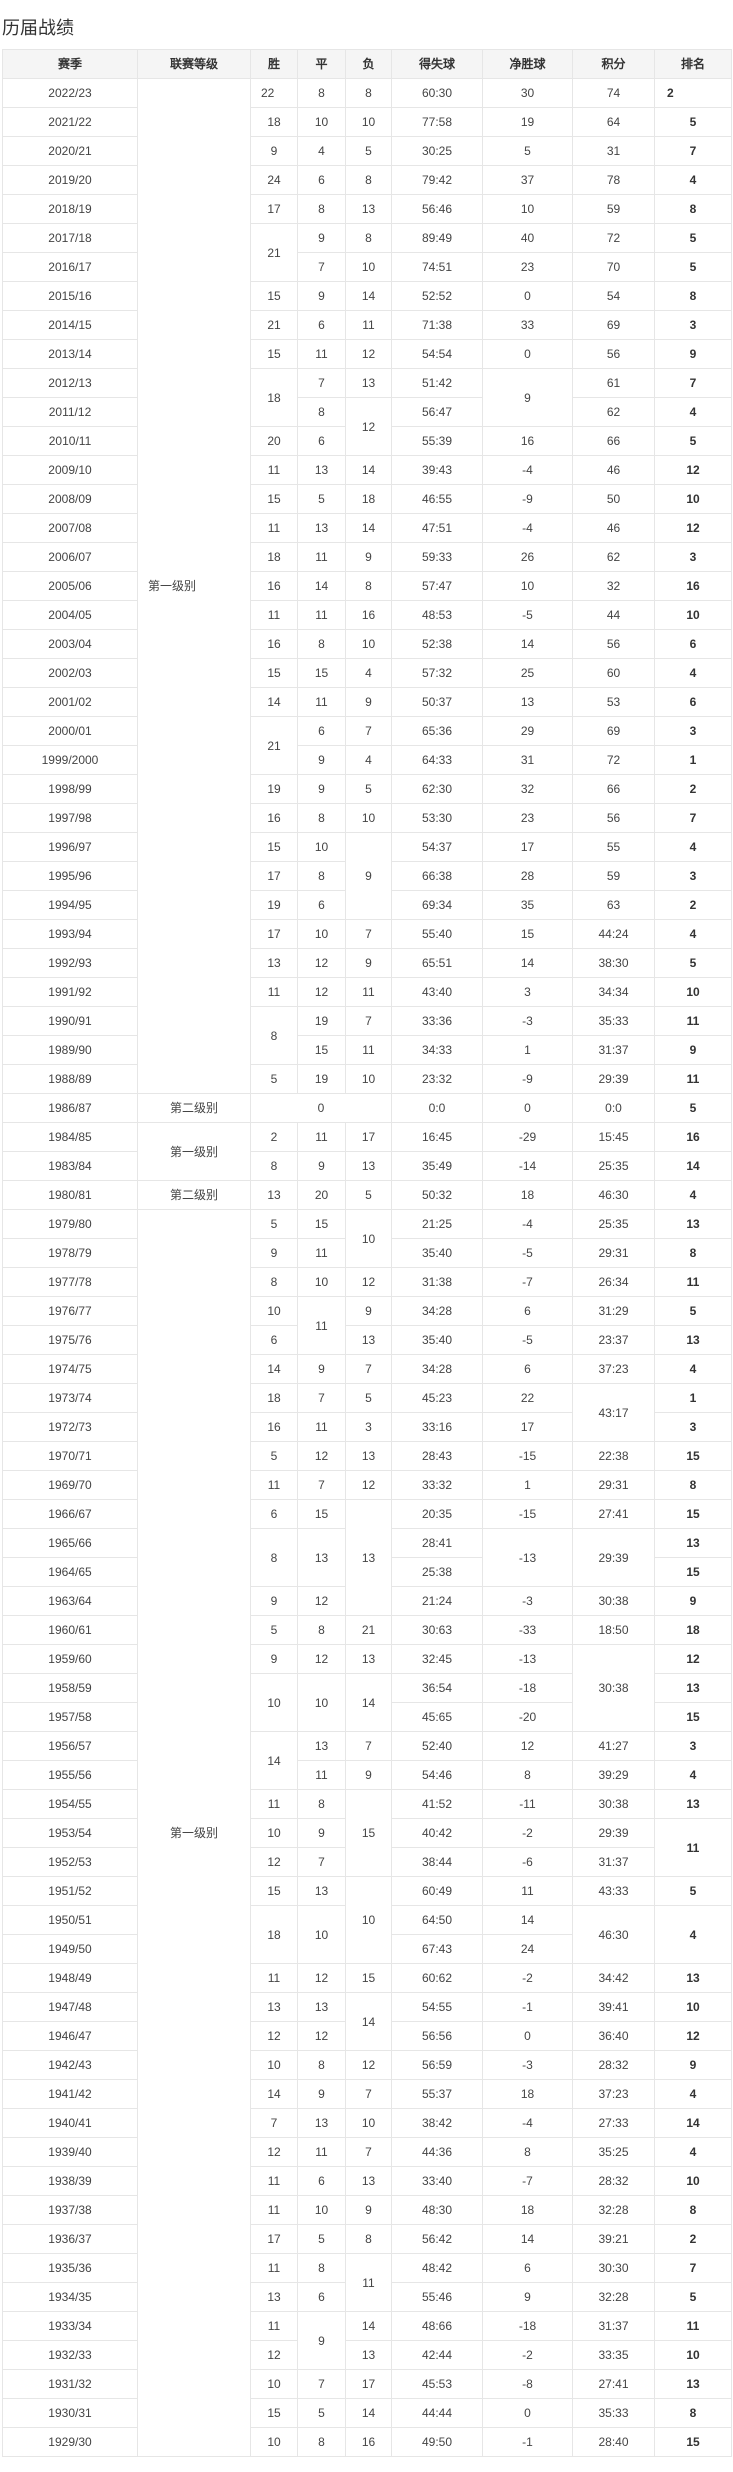  I want to click on table-row: 1948/49 11 12 15 60:62 -2 34:42 13, so click(367, 1978).